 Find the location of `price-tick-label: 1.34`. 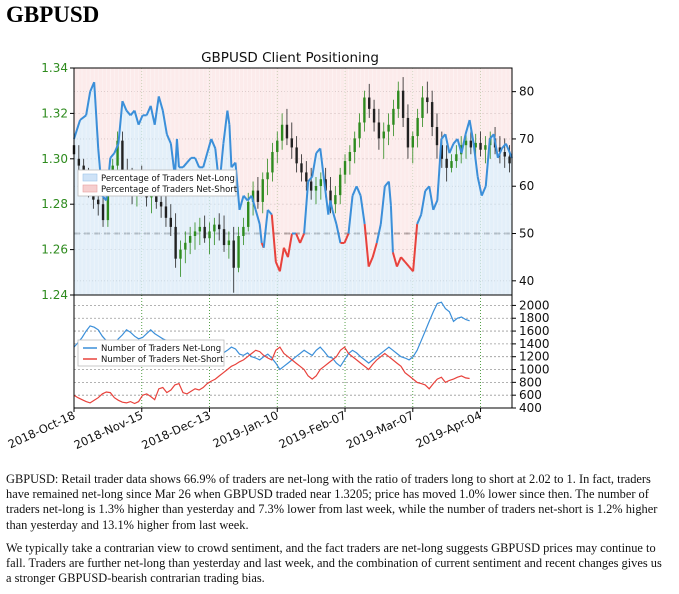

price-tick-label: 1.34 is located at coordinates (54, 68).